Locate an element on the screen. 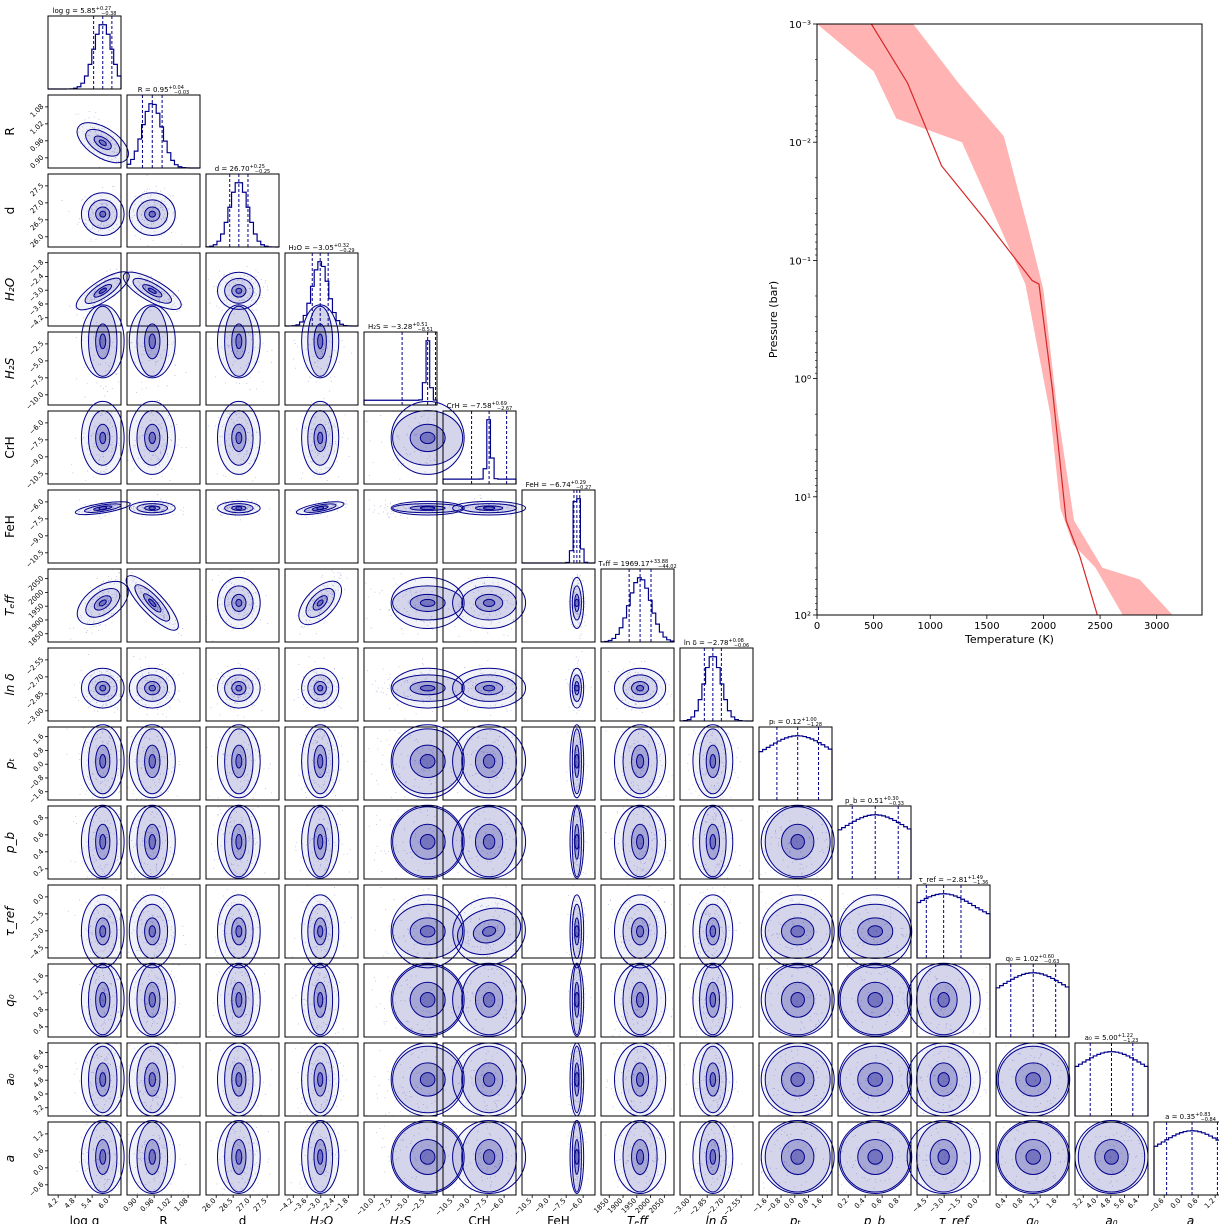  scatter-panel-pb-a0 is located at coordinates (875, 1079).